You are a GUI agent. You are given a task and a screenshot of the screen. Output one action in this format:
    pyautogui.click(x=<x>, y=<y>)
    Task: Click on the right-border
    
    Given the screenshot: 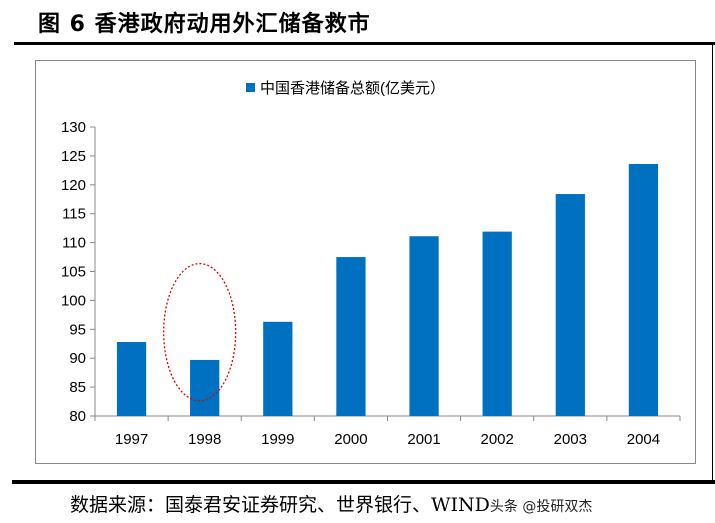 What is the action you would take?
    pyautogui.click(x=712, y=264)
    